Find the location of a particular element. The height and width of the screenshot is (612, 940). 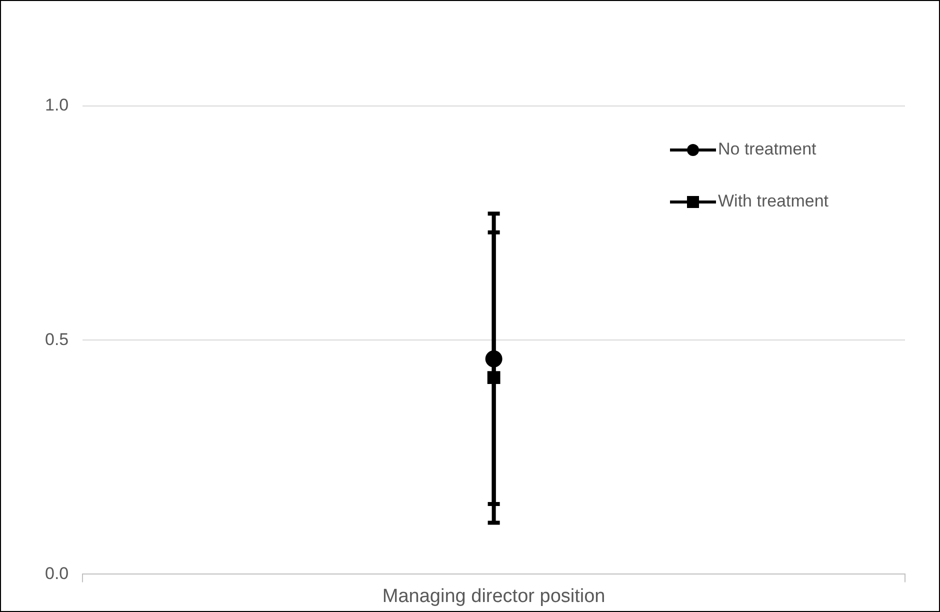

legend-label: No treatment is located at coordinates (767, 149).